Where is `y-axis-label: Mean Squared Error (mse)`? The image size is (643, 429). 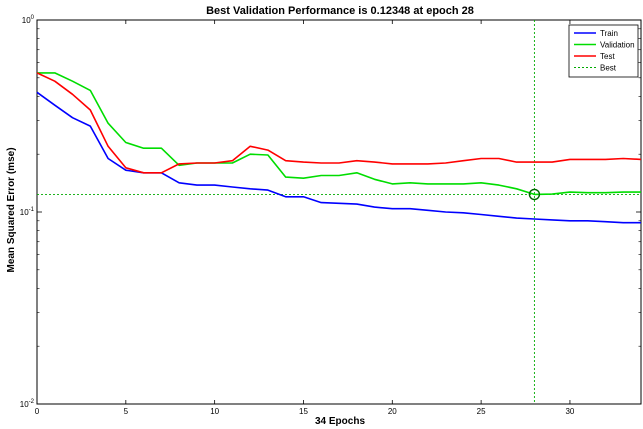
y-axis-label: Mean Squared Error (mse) is located at coordinates (11, 209).